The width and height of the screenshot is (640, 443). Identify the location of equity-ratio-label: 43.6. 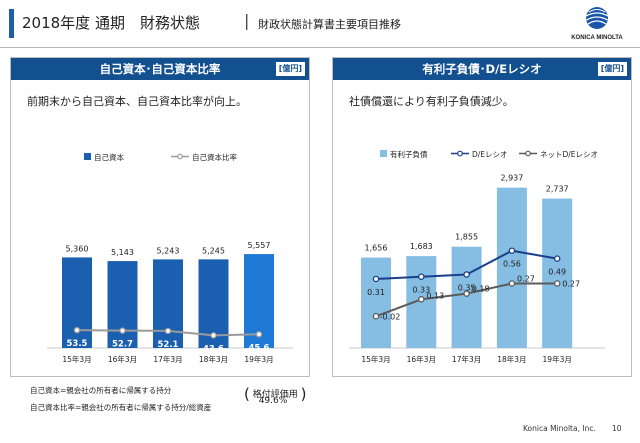
(213, 349).